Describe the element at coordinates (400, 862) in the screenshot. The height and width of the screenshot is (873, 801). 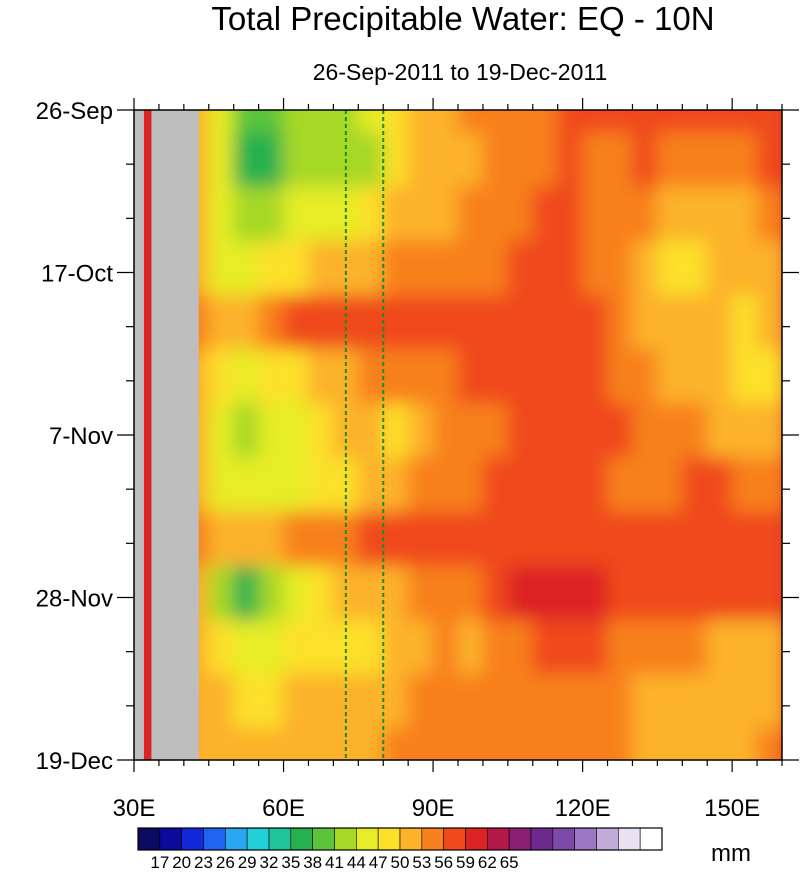
I see `colorbar-label: 50` at that location.